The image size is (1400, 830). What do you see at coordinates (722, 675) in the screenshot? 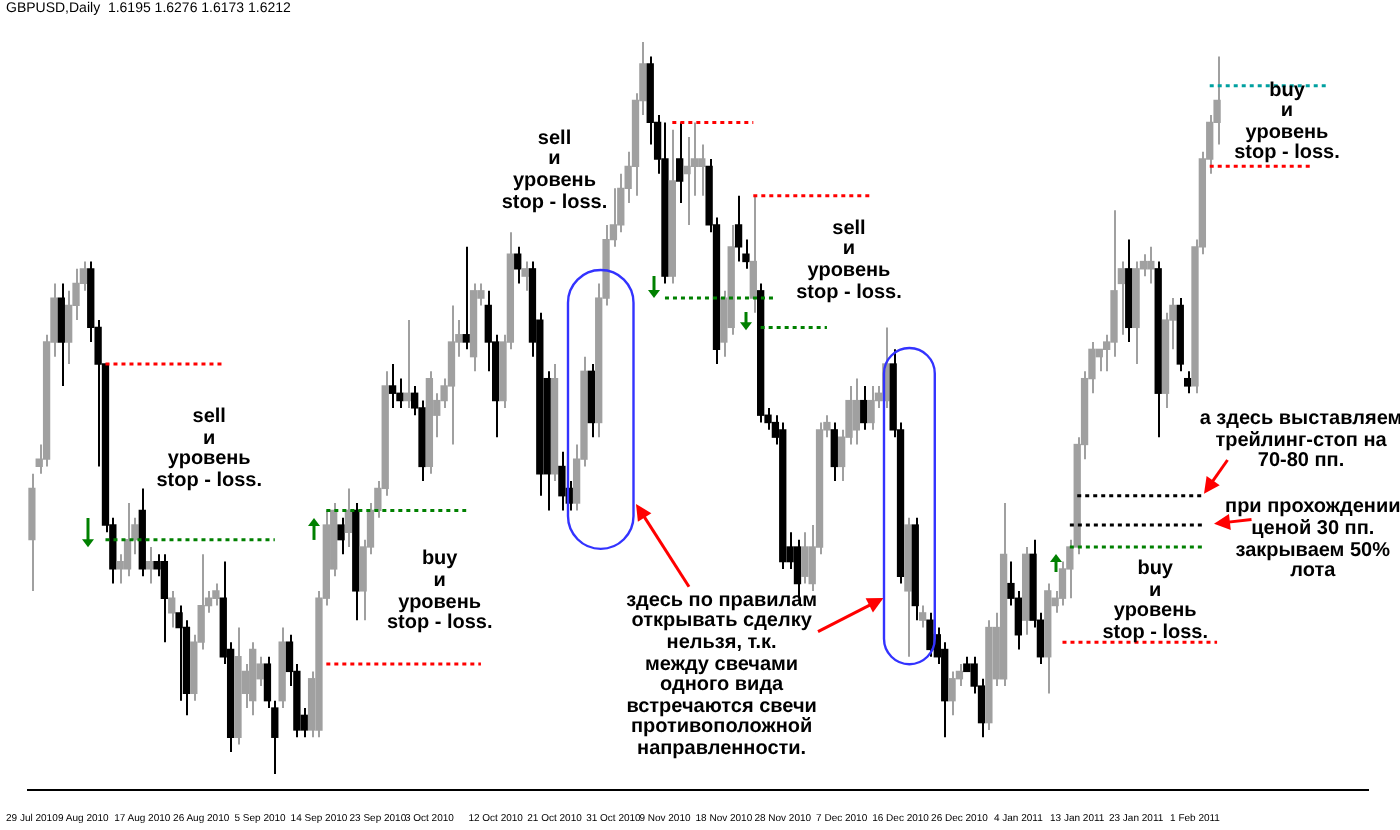
I see `annotation: здесь по правилам открывать сделку нельзя, т.к. между свечами одного вида встречаются свечи противоположной направленности.` at bounding box center [722, 675].